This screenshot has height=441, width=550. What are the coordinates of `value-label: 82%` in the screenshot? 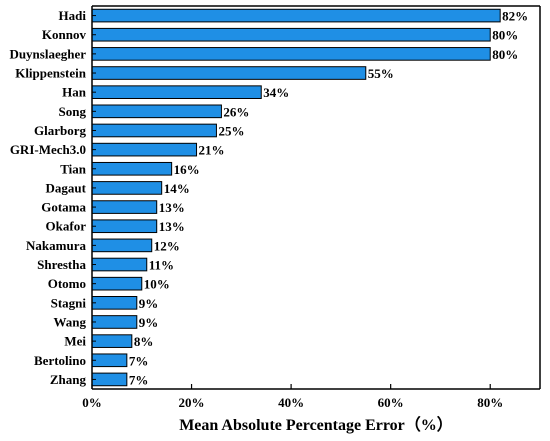 It's located at (515, 16).